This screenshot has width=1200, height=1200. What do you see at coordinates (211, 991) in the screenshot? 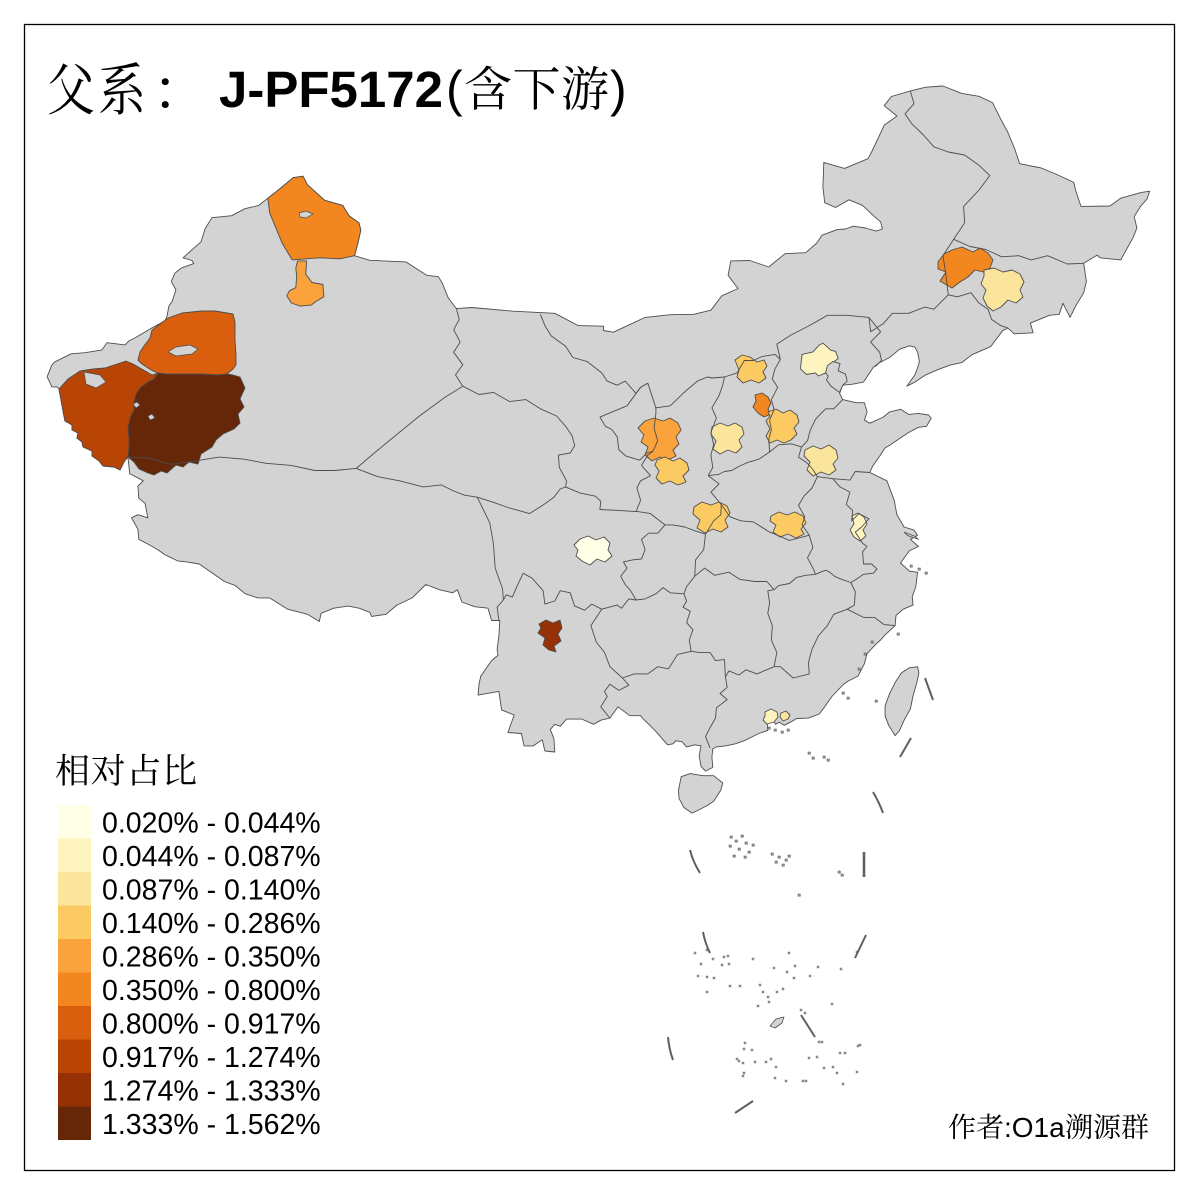
I see `svg-text: 0.350% - 0.800%` at bounding box center [211, 991].